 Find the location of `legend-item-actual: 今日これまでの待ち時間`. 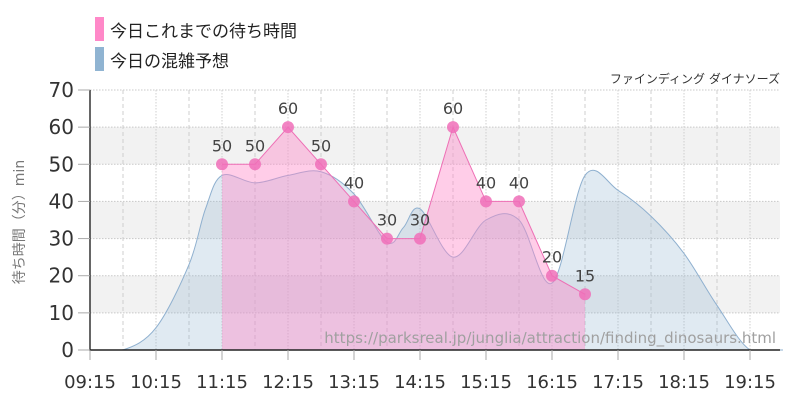

legend-item-actual: 今日これまでの待ち時間 is located at coordinates (196, 29).